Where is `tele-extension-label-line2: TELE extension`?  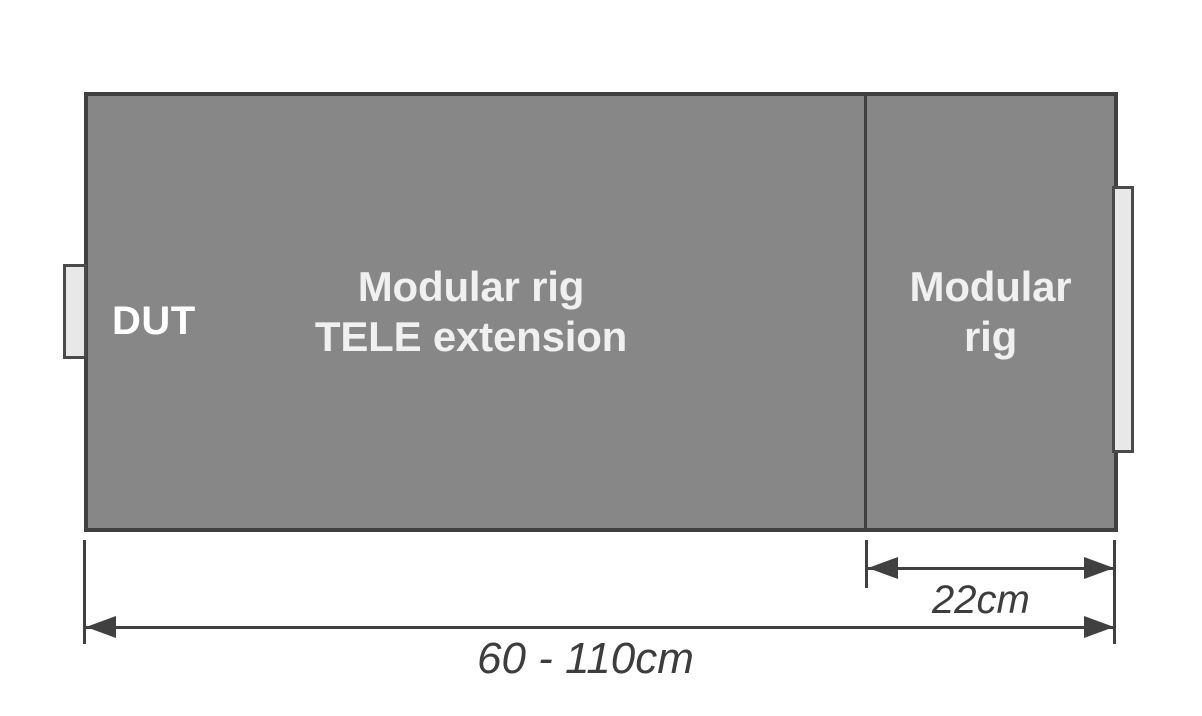 tele-extension-label-line2: TELE extension is located at coordinates (471, 336).